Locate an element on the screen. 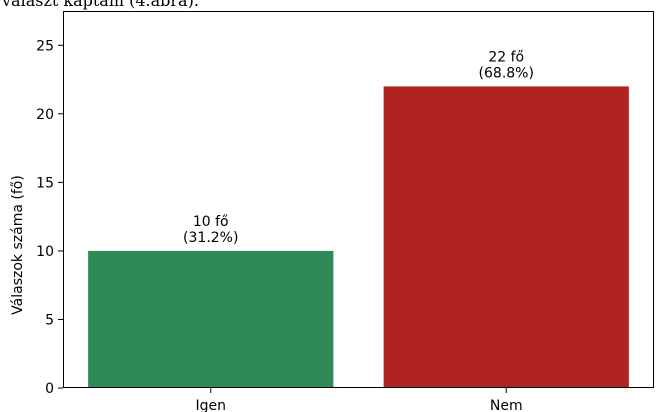  x-ticks-layer: Igen Nem is located at coordinates (359, 400).